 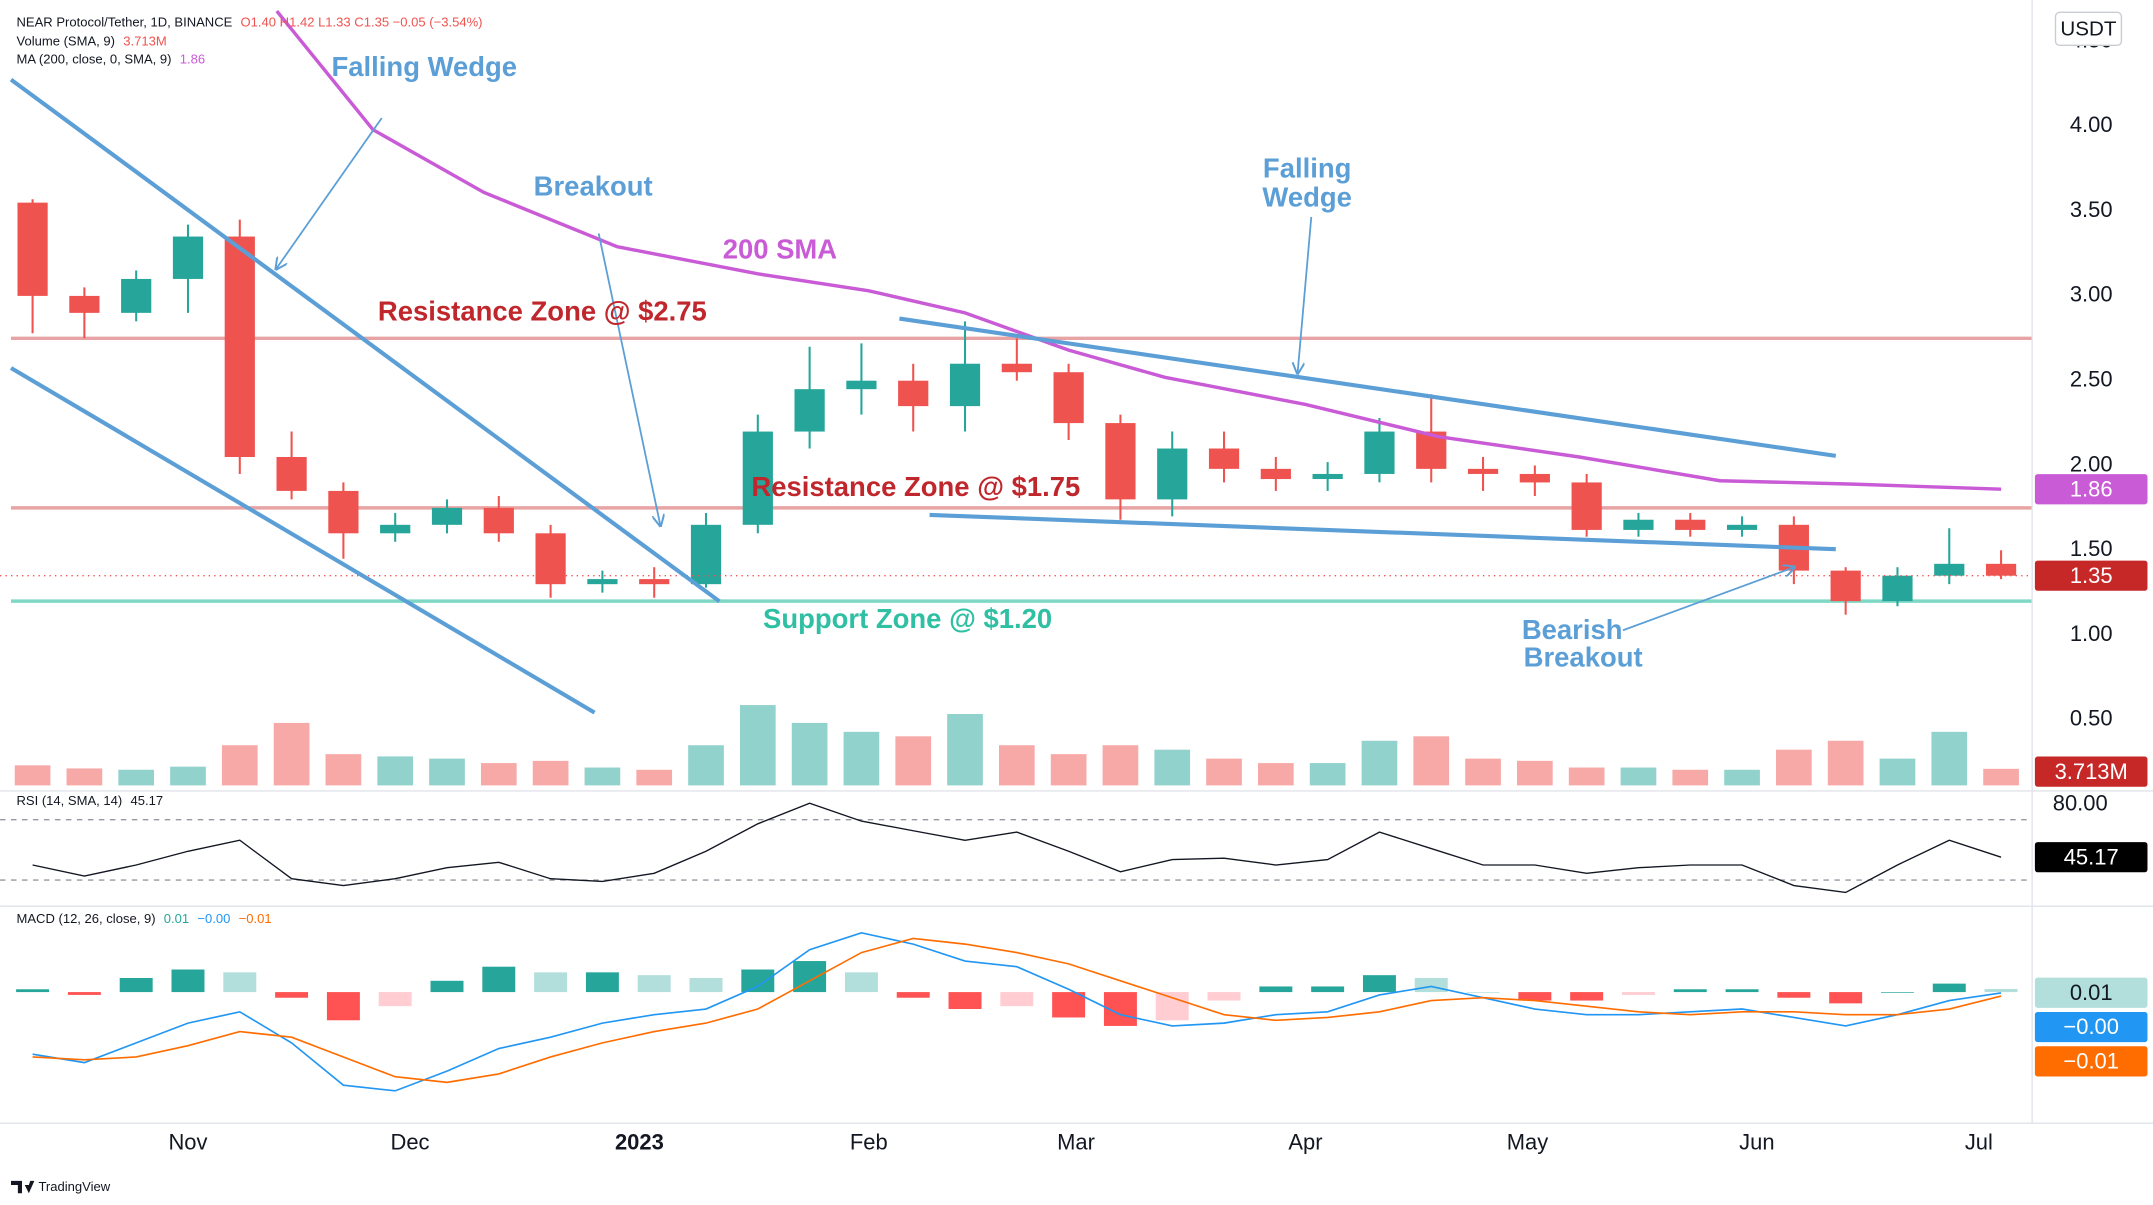 I want to click on y-tick-label: 0.50, so click(x=2091, y=718).